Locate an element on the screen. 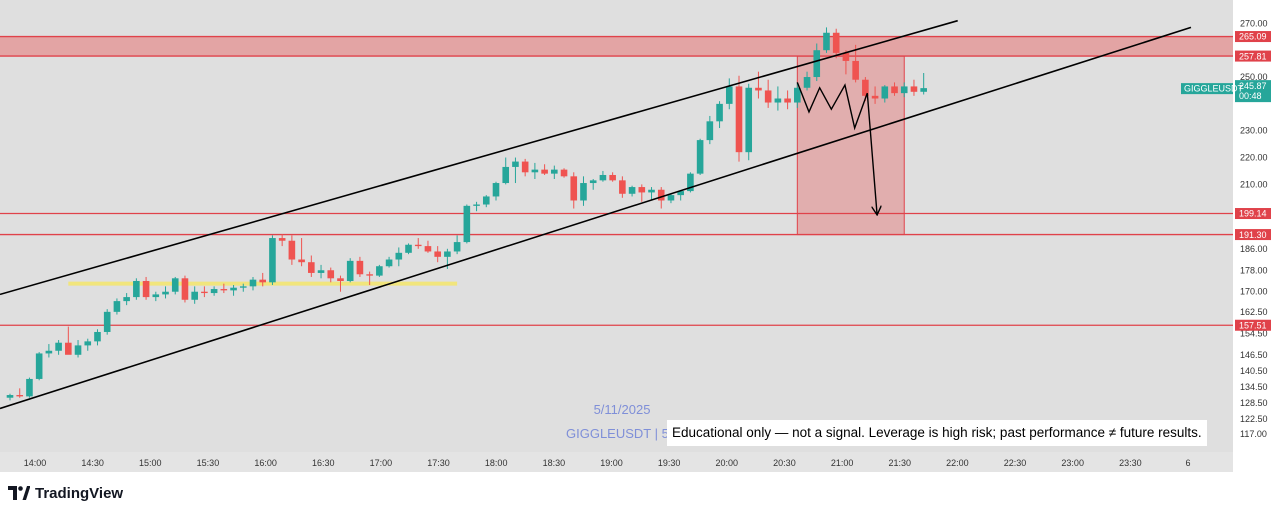 This screenshot has height=514, width=1272. level-tag-4: 157.51 is located at coordinates (1253, 325).